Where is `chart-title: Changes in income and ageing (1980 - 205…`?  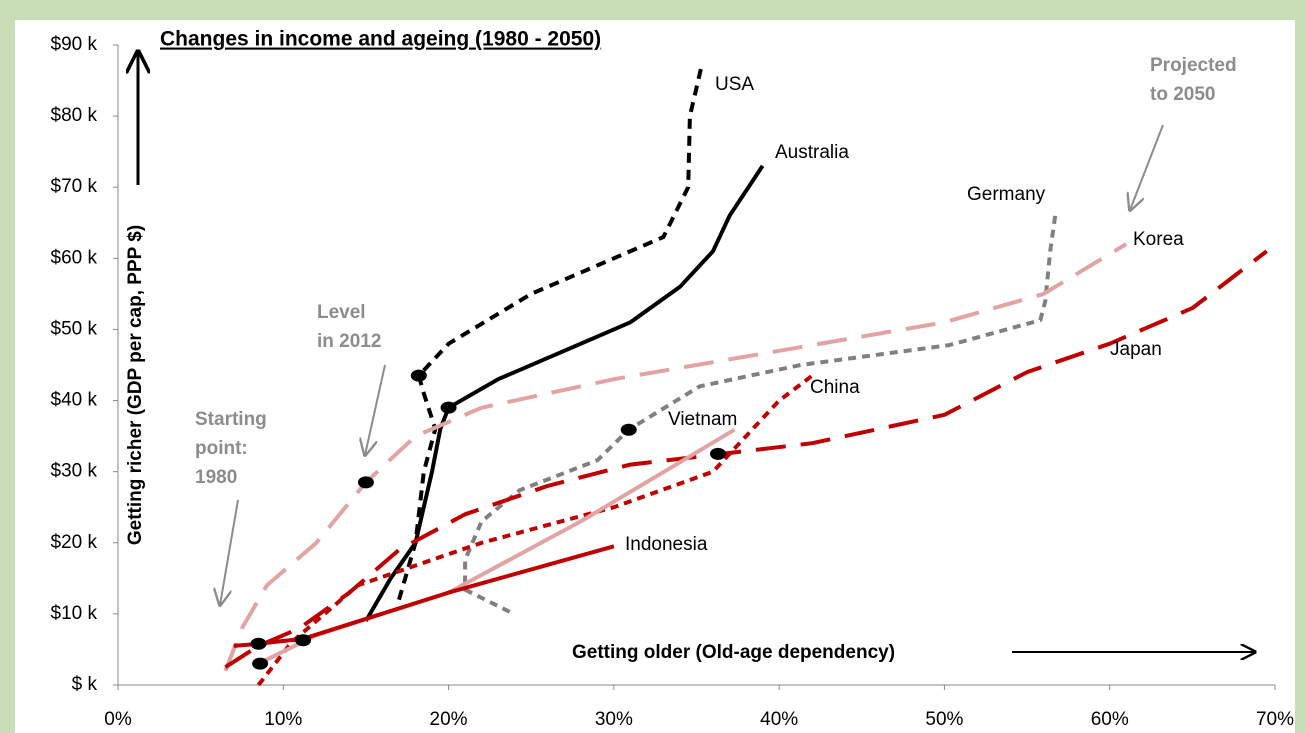
chart-title: Changes in income and ageing (1980 - 205… is located at coordinates (380, 39).